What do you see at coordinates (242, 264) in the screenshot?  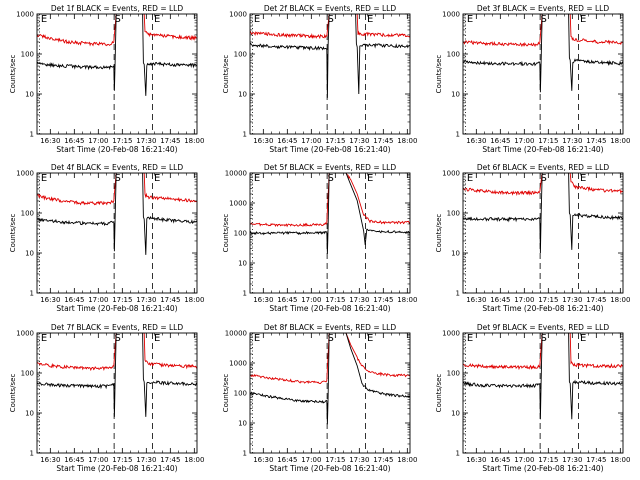 I see `y-tick-label: 10` at bounding box center [242, 264].